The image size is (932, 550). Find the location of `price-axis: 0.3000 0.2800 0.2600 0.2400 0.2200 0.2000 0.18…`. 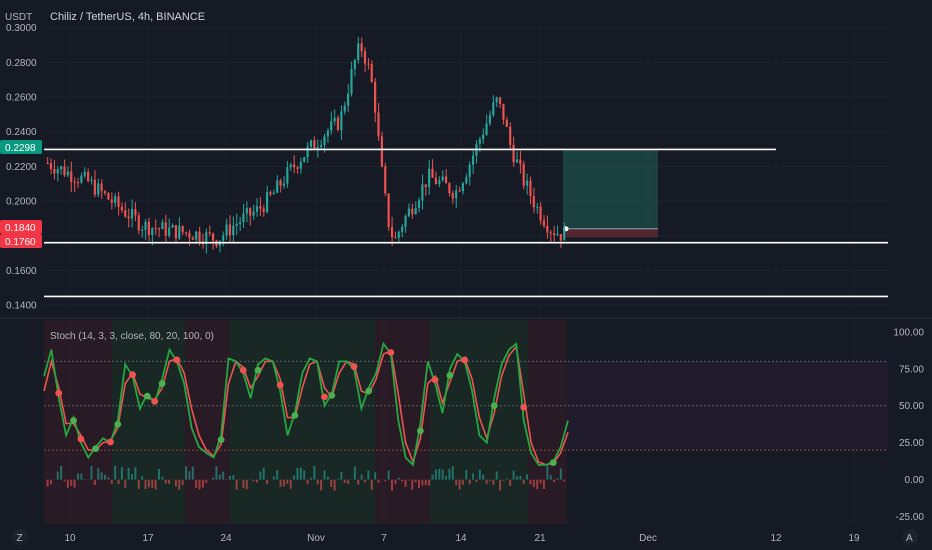

price-axis: 0.3000 0.2800 0.2600 0.2400 0.2200 0.2000 0.18… is located at coordinates (21, 167).